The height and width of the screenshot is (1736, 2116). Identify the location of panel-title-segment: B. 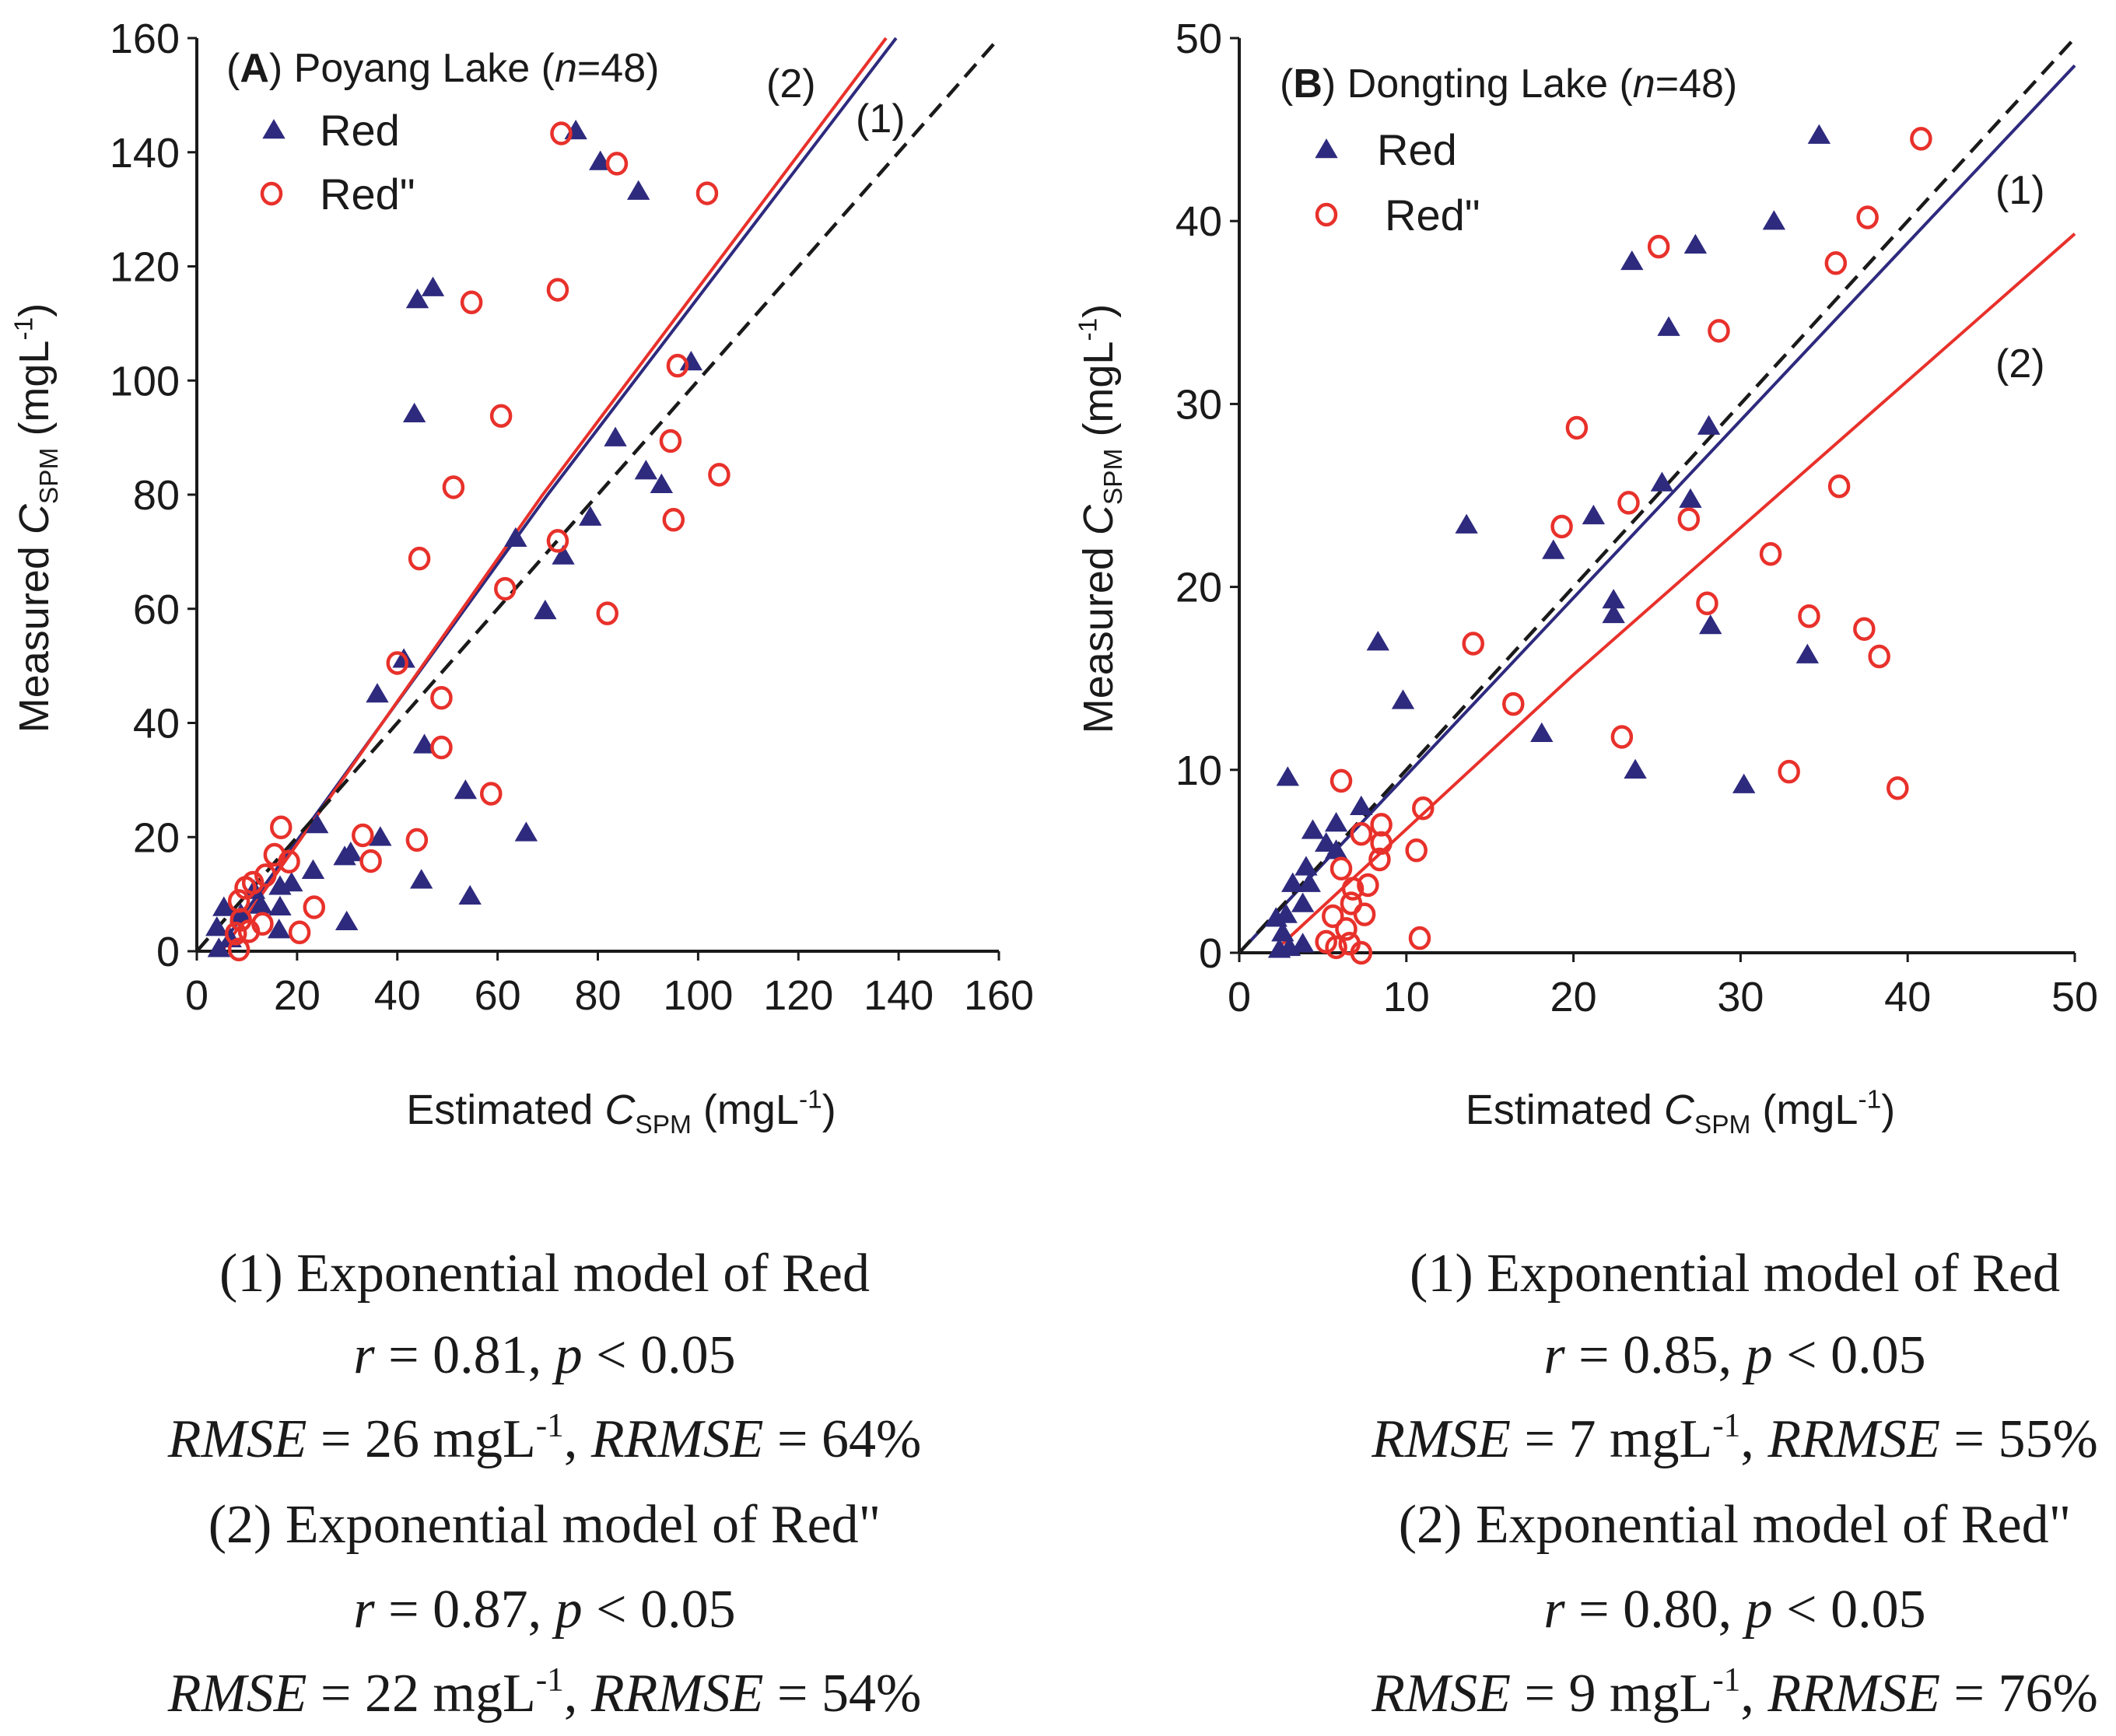
(1307, 84).